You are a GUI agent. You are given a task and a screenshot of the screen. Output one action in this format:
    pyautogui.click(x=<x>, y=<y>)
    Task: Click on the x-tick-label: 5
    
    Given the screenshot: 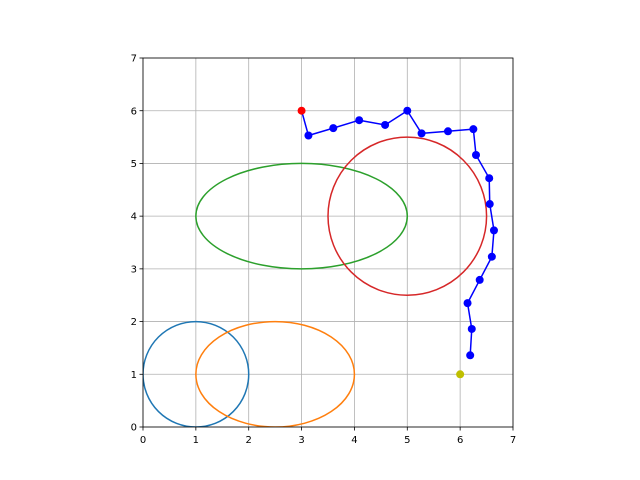 What is the action you would take?
    pyautogui.click(x=407, y=440)
    